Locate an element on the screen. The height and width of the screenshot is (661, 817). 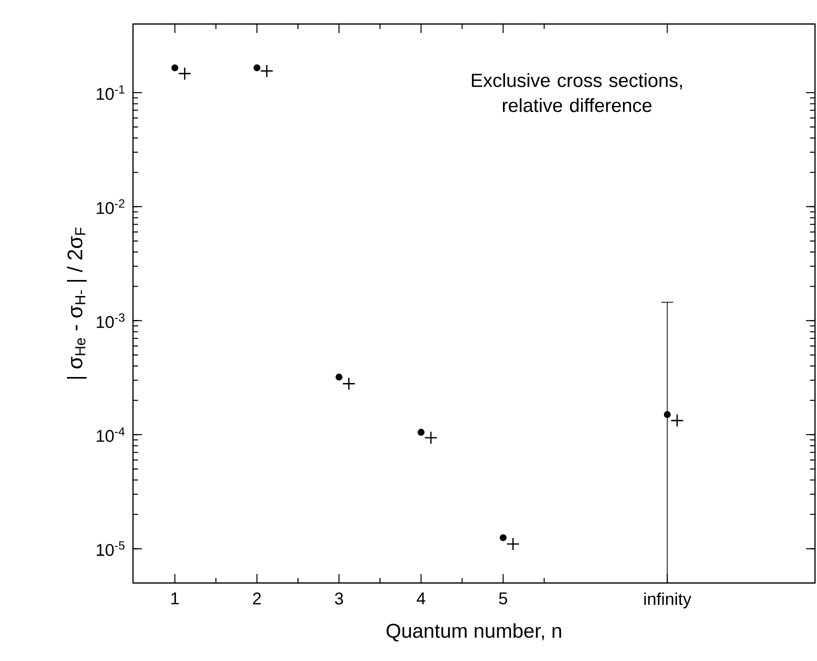
x-axis-title: Quantum number, n is located at coordinates (474, 632).